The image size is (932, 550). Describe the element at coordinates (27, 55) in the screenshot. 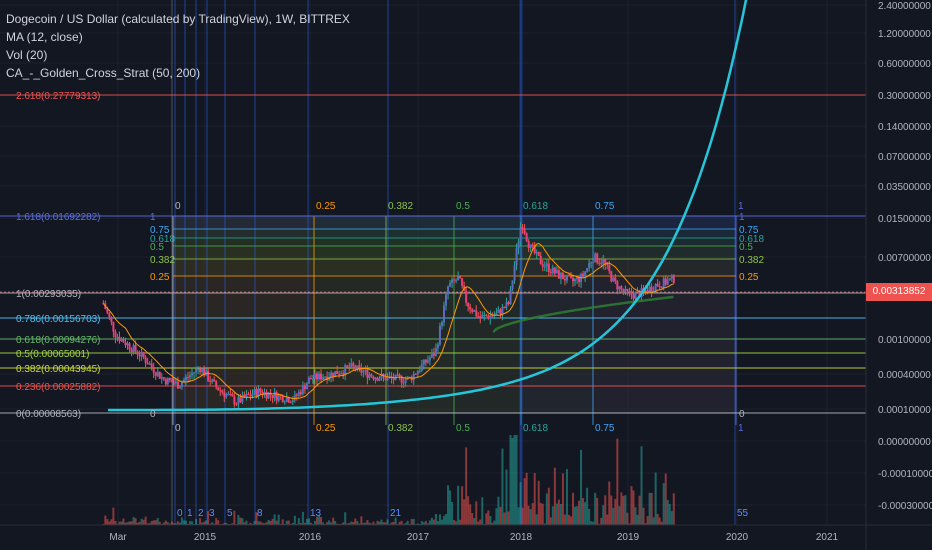

I see `legend-volume: Vol (20)` at that location.